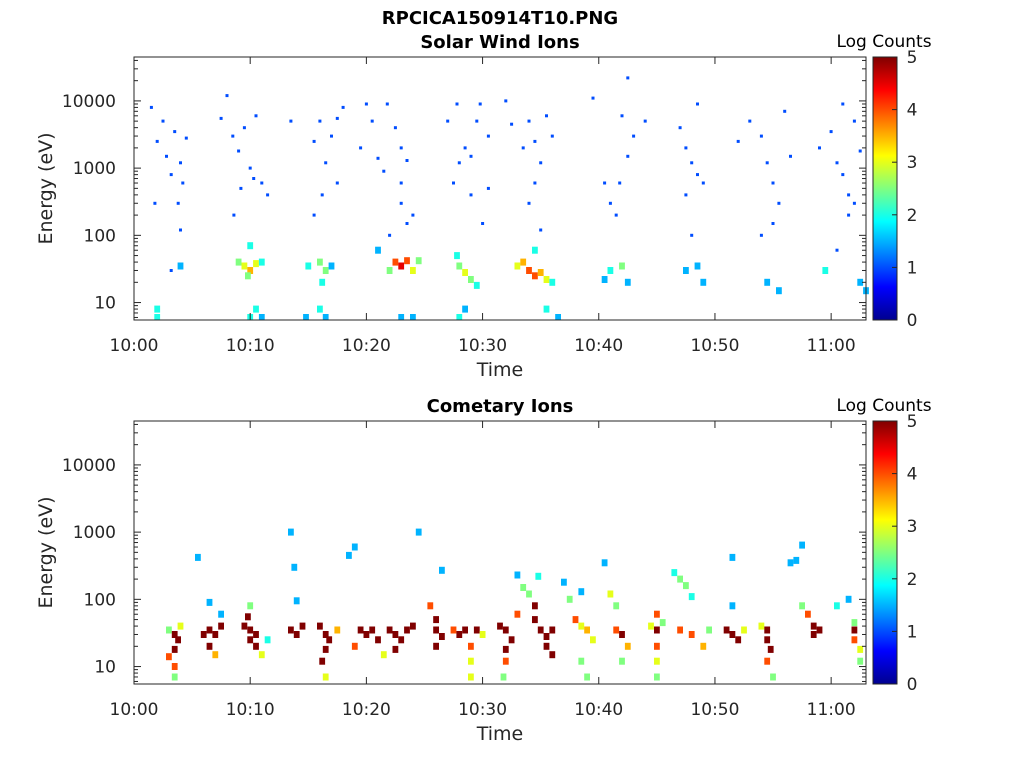  What do you see at coordinates (831, 346) in the screenshot?
I see `x-tick-label: 11:00` at bounding box center [831, 346].